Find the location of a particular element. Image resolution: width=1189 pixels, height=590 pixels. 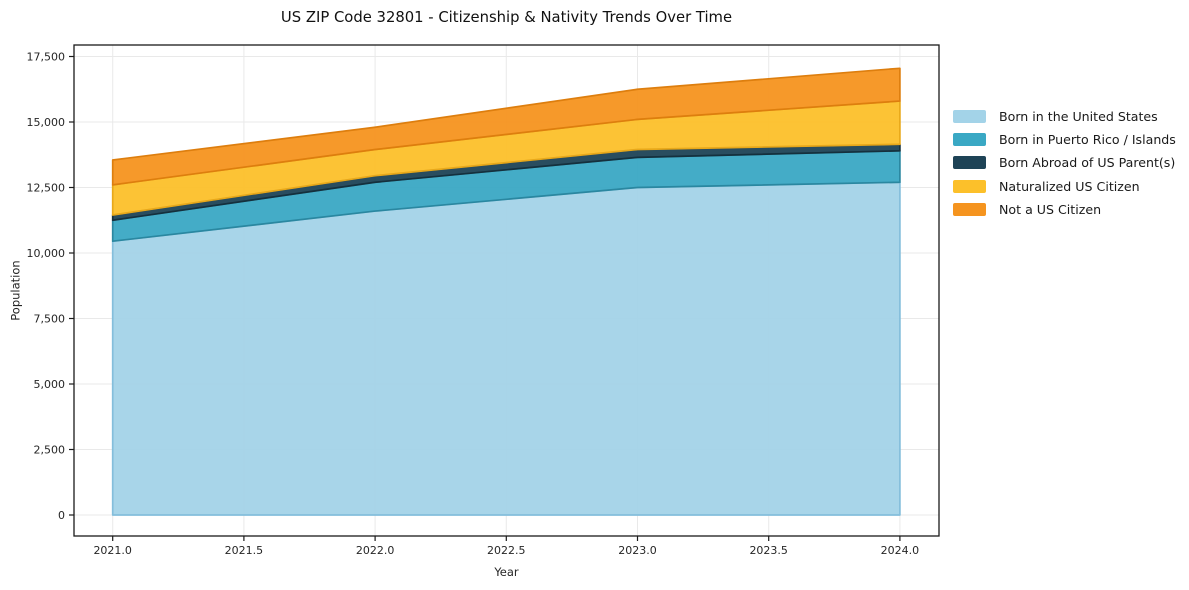

area-band is located at coordinates (506, 126).